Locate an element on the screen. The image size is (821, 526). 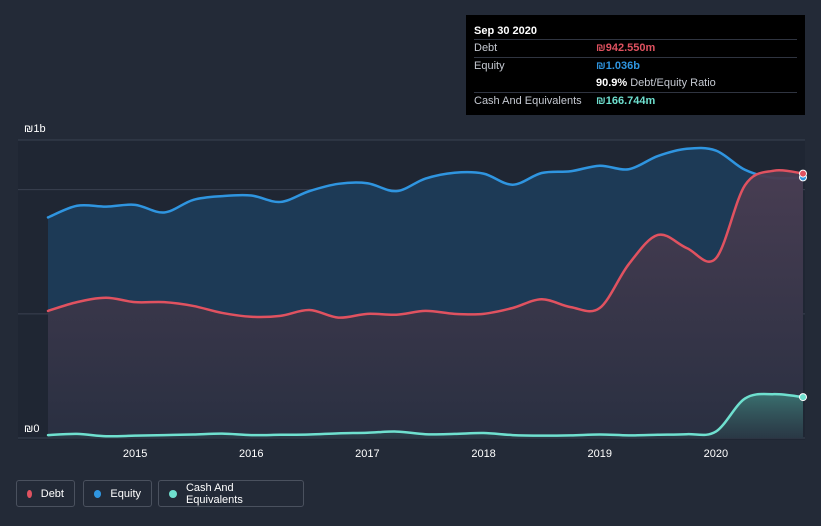
axis-layer: ₪1b ₪0 is located at coordinates (35, 279).